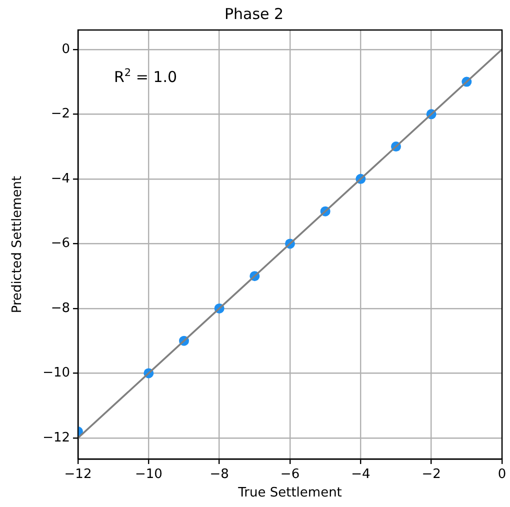 This screenshot has width=510, height=507. I want to click on x-tick-label: −8, so click(219, 474).